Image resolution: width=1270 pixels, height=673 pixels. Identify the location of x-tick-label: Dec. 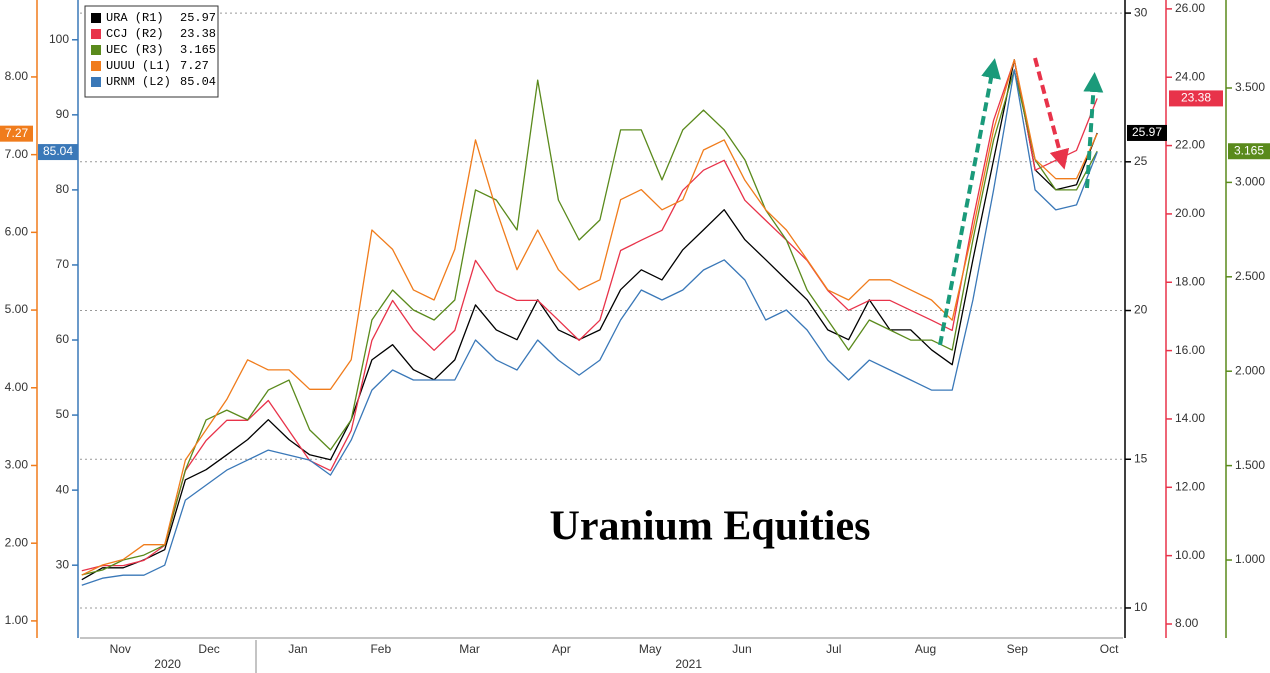
(208, 649).